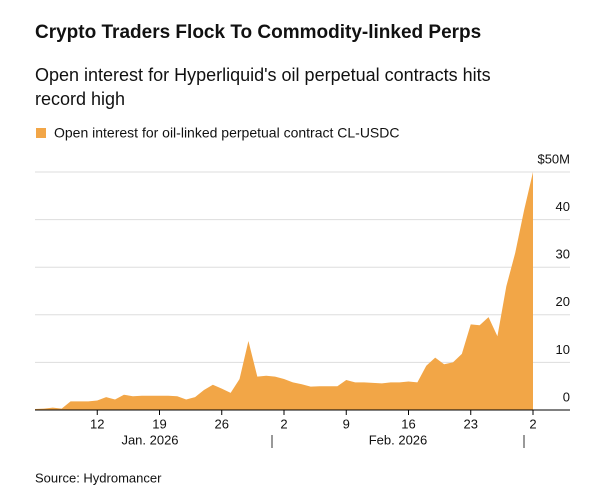 The height and width of the screenshot is (501, 602). Describe the element at coordinates (563, 254) in the screenshot. I see `y-tick-label: 30` at that location.